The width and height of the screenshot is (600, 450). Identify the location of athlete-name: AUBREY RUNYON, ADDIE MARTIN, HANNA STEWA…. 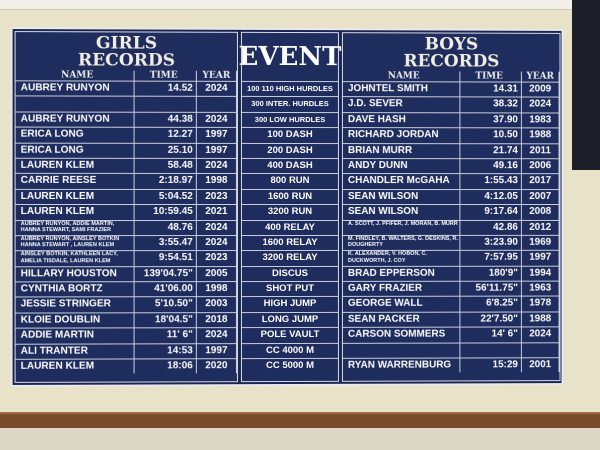
(75, 228).